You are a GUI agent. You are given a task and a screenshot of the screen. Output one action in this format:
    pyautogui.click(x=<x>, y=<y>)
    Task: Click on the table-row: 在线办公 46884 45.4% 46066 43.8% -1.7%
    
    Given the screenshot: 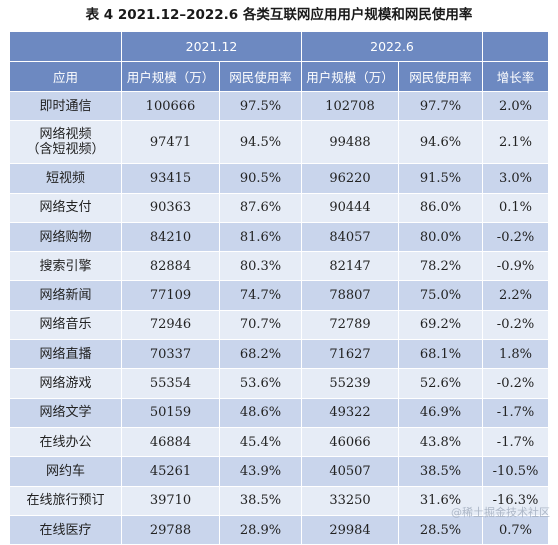 What is the action you would take?
    pyautogui.click(x=279, y=442)
    